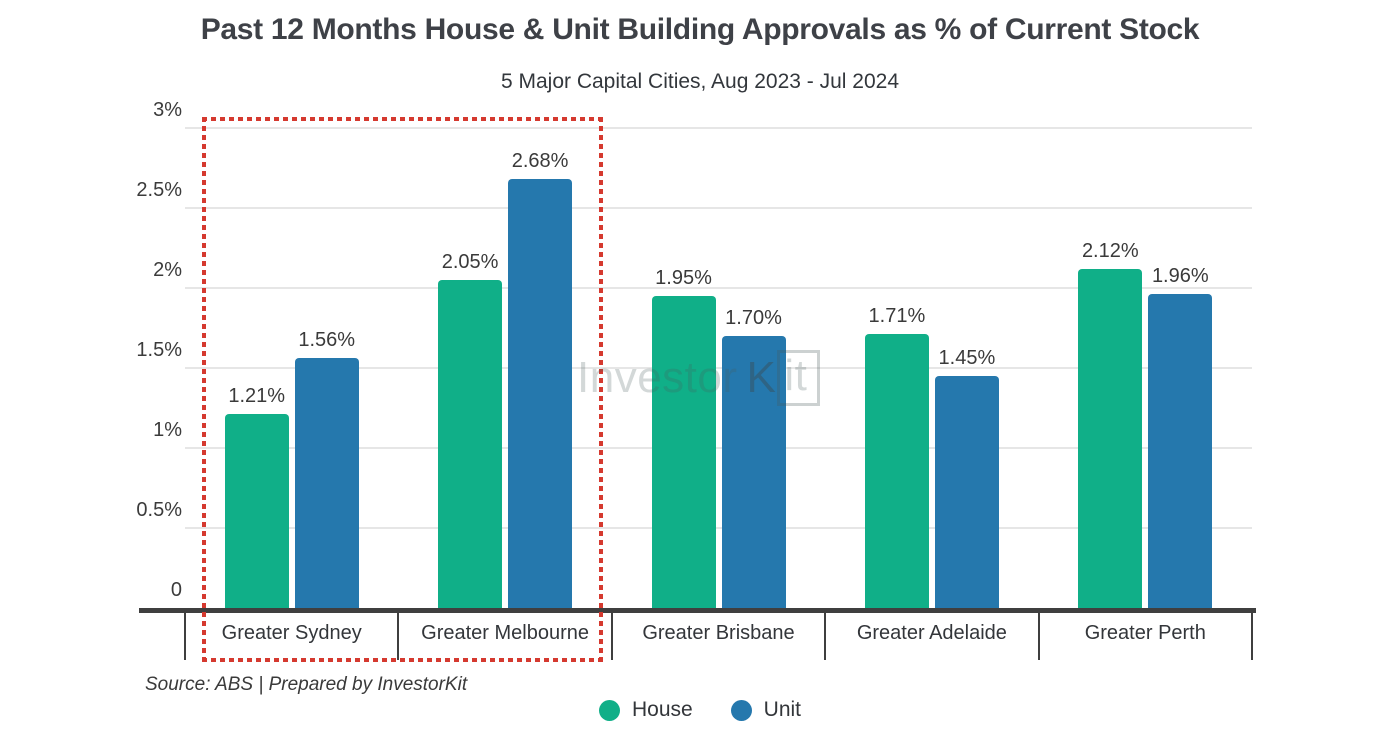 The width and height of the screenshot is (1400, 748). Describe the element at coordinates (167, 110) in the screenshot. I see `y-axis-tick-3%: 3%` at that location.